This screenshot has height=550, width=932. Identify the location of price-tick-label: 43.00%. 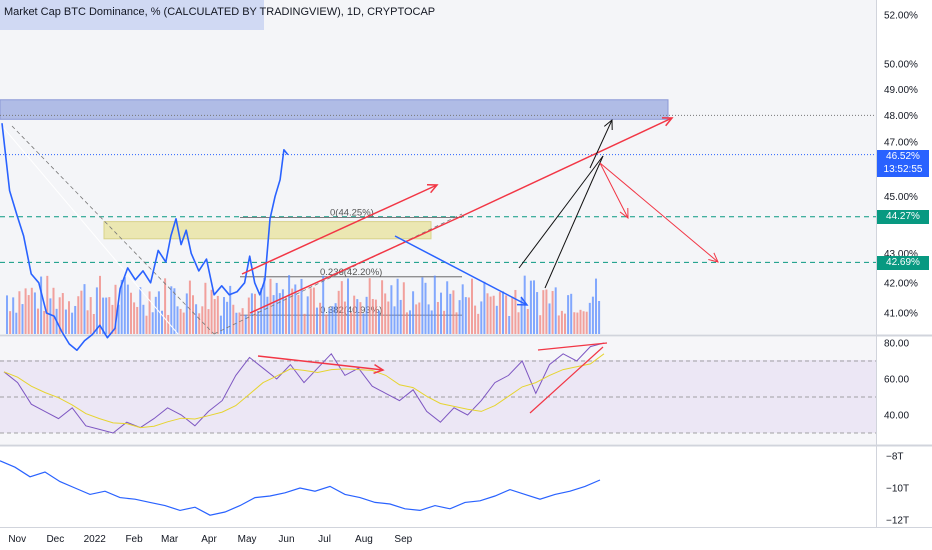
(901, 254).